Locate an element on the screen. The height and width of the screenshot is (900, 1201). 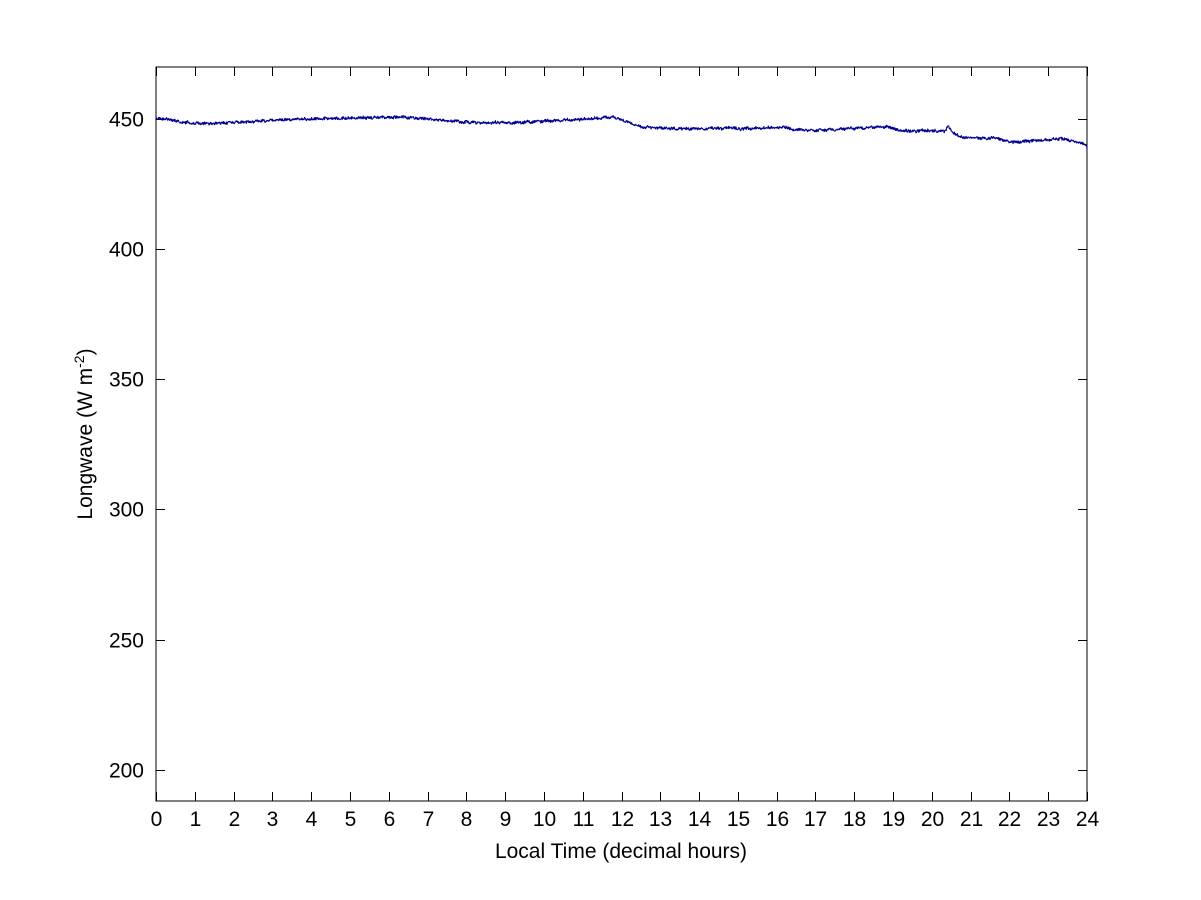
x-tick-label: 2 is located at coordinates (235, 819).